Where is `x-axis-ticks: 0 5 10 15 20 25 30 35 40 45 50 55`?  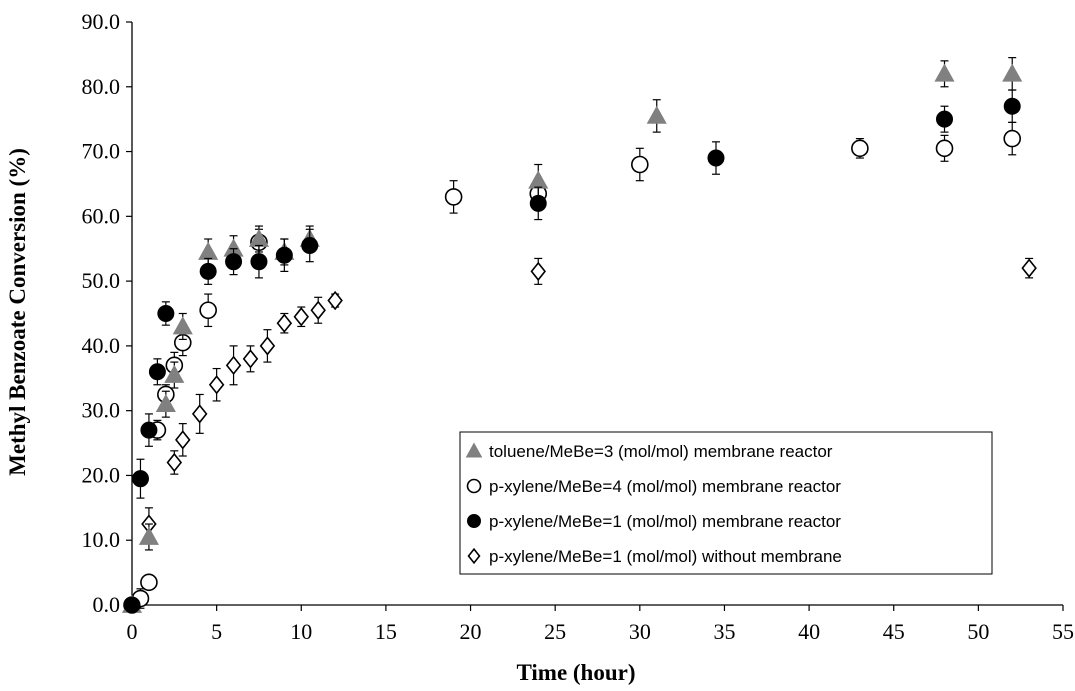
x-axis-ticks: 0 5 10 15 20 25 30 35 40 45 50 55 is located at coordinates (600, 624).